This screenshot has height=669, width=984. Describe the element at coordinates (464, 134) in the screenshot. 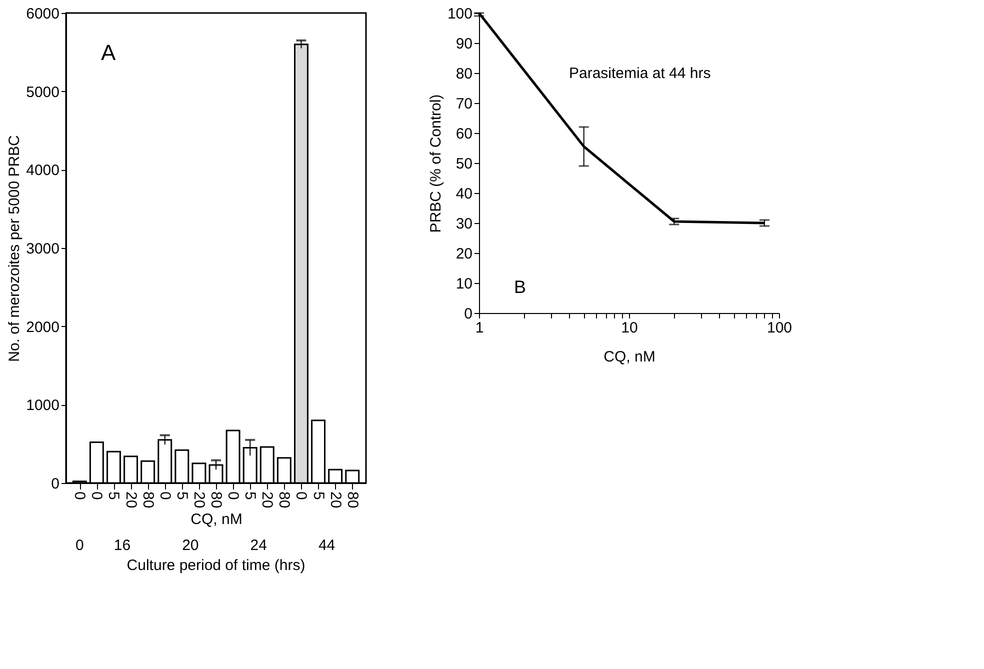

I see `y-tick-label: 60` at that location.